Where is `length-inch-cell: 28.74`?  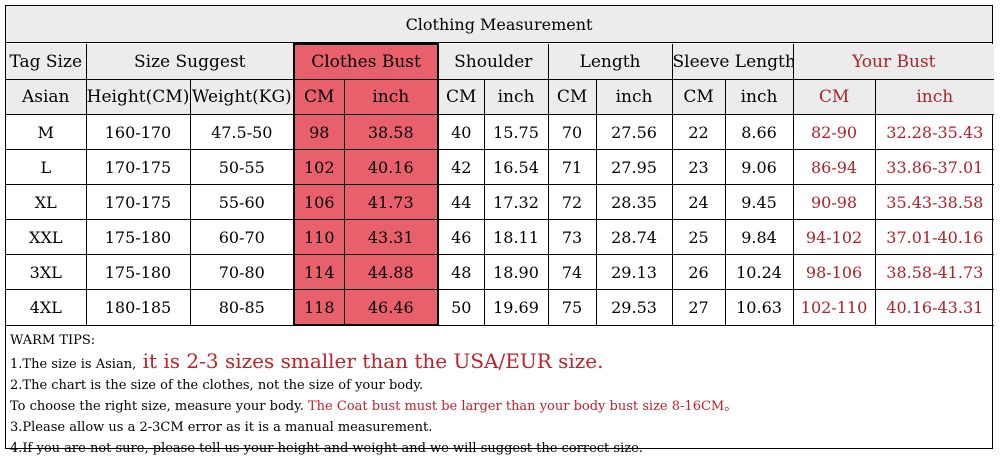
length-inch-cell: 28.74 is located at coordinates (634, 237).